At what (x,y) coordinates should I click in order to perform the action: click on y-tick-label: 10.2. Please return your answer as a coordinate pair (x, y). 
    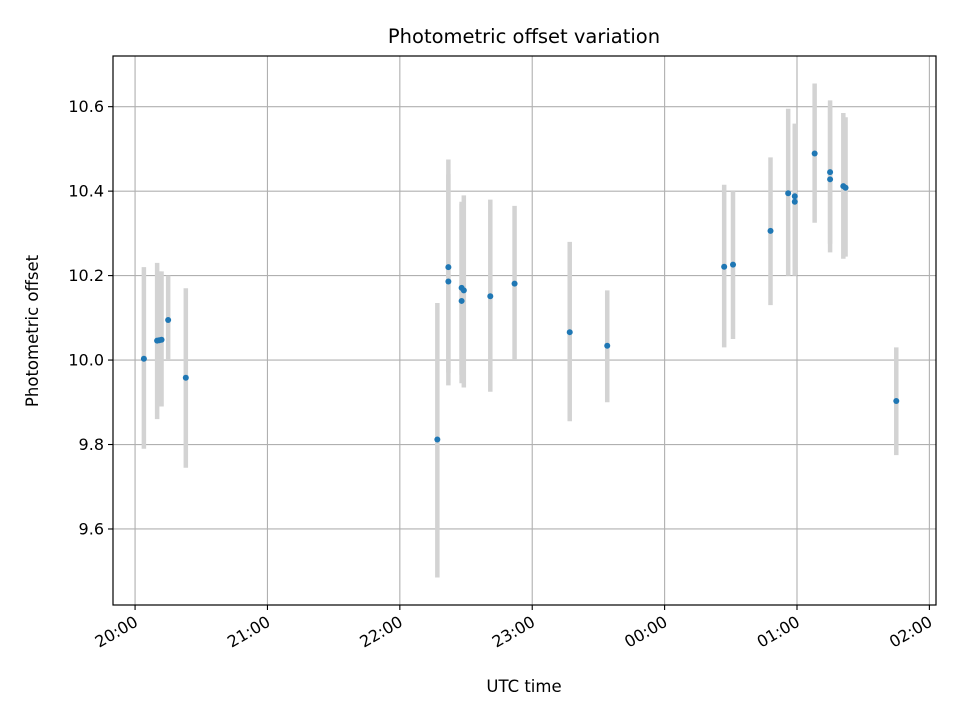
    Looking at the image, I should click on (86, 275).